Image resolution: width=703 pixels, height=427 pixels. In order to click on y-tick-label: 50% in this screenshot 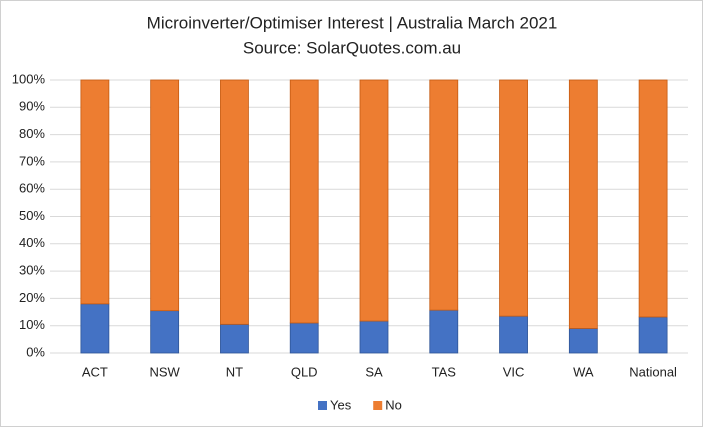, I will do `click(32, 215)`.